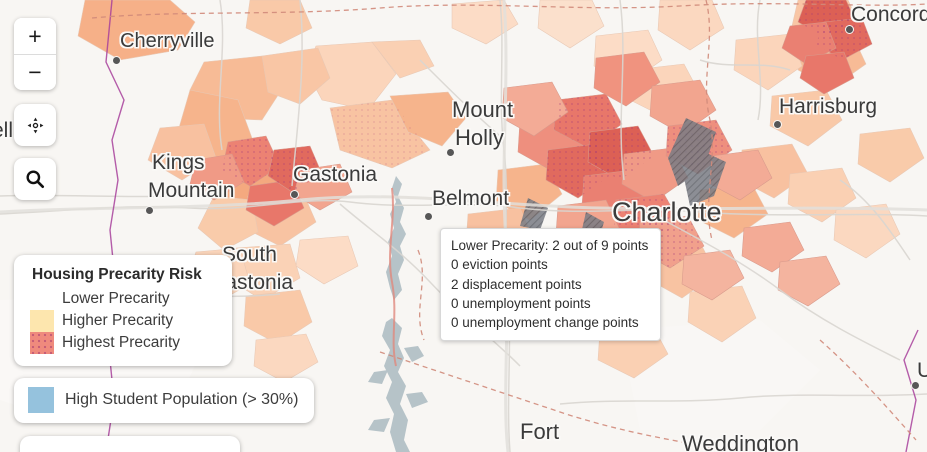 The width and height of the screenshot is (927, 452). I want to click on legend-item: Highest Precarity, so click(123, 343).